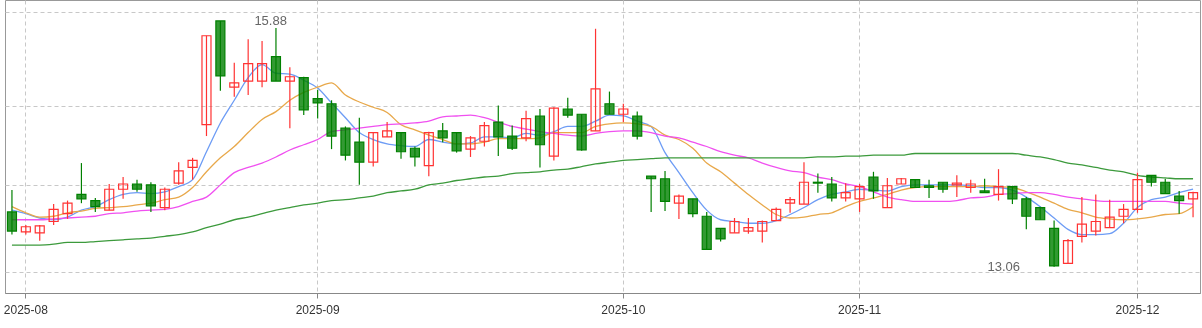  Describe the element at coordinates (1137, 309) in the screenshot. I see `x-tick-label: 2025-12` at that location.